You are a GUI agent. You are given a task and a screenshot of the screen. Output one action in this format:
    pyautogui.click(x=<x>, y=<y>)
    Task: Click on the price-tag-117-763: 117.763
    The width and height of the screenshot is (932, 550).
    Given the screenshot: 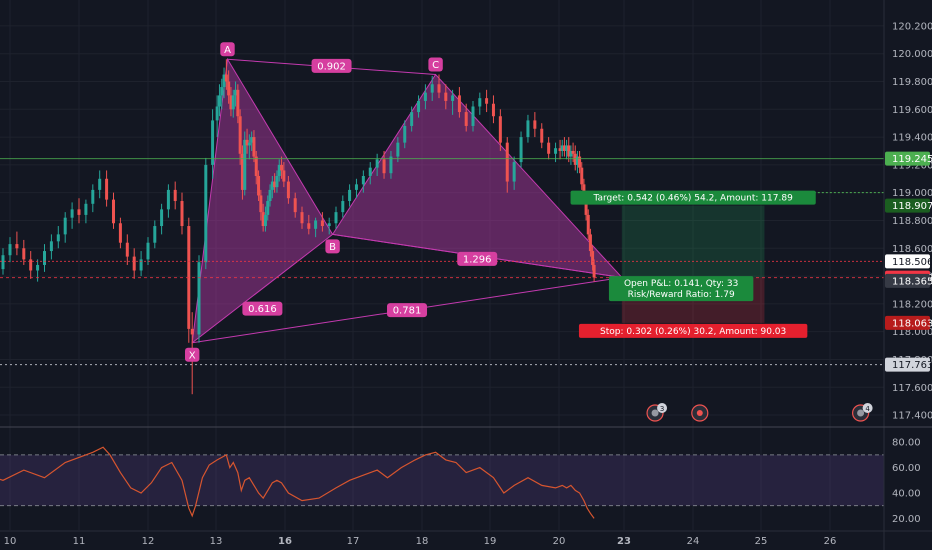 What is the action you would take?
    pyautogui.click(x=908, y=364)
    